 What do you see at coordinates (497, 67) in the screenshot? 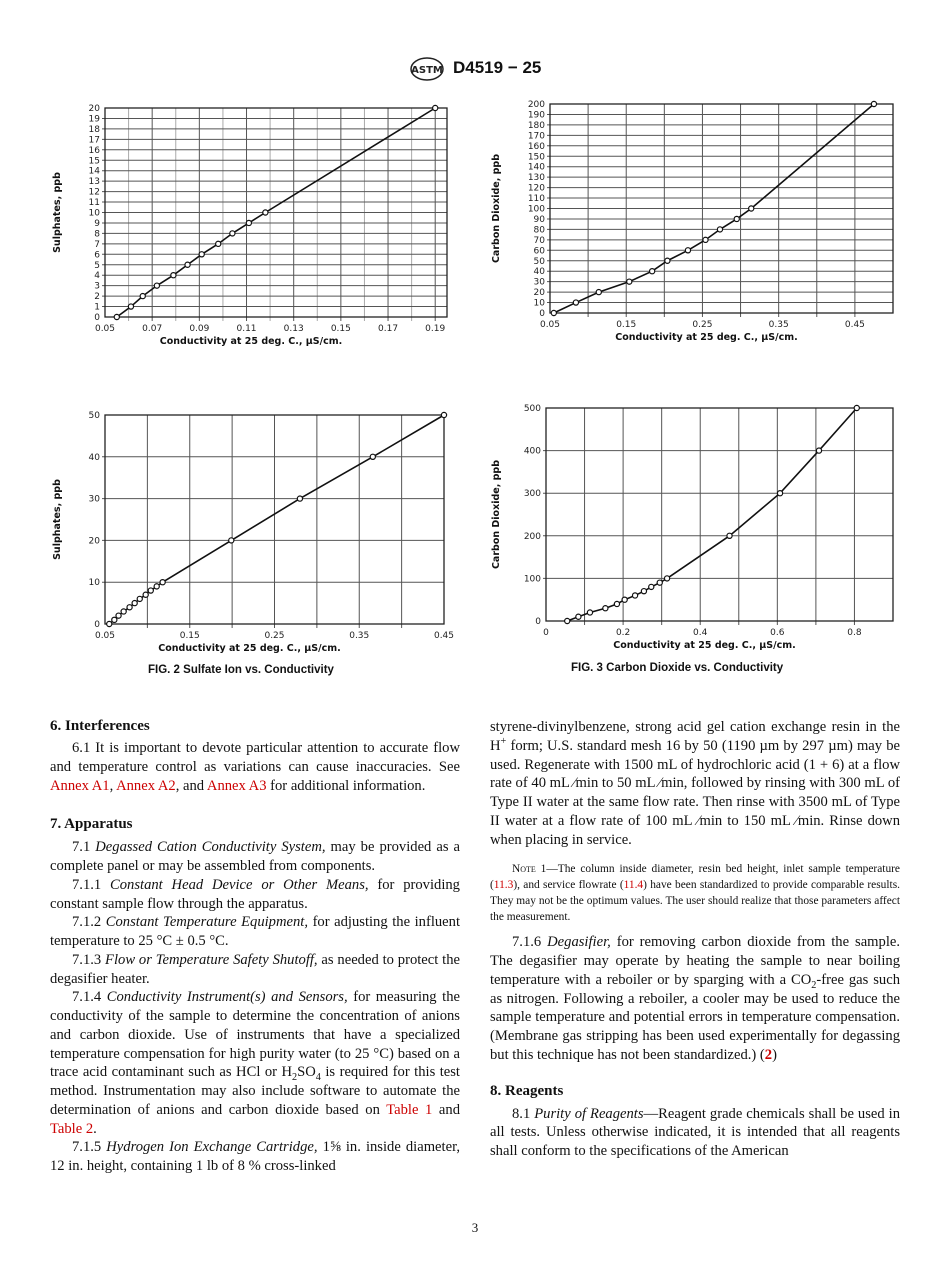
I see `document-designation: D4519 − 25` at bounding box center [497, 67].